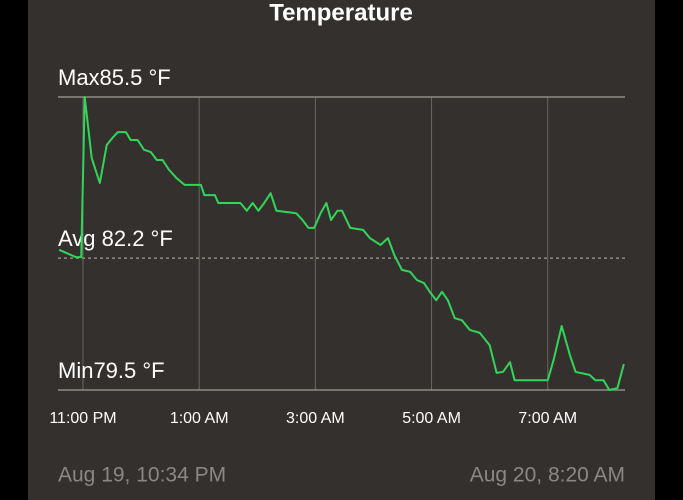 This screenshot has height=500, width=683. I want to click on chart-title: Temperature, so click(341, 13).